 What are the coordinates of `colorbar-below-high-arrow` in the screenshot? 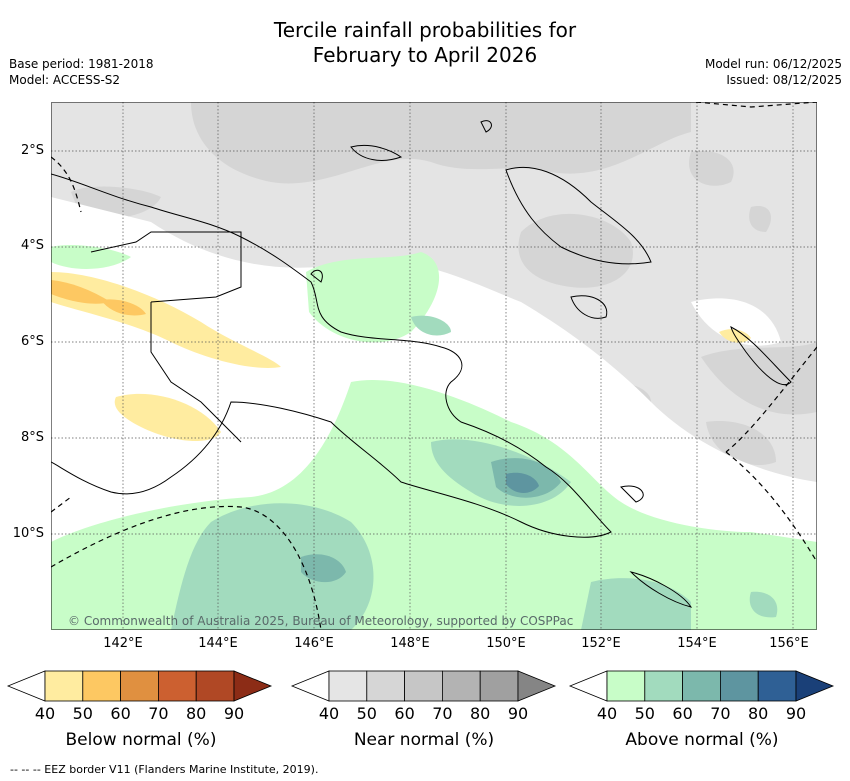 It's located at (253, 686).